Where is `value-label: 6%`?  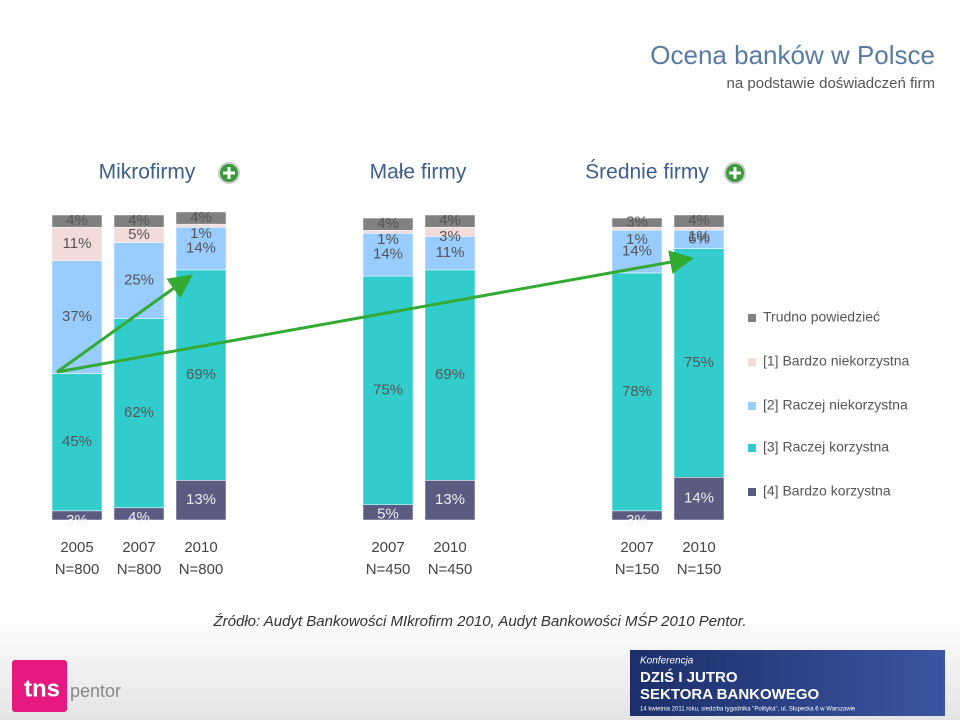 value-label: 6% is located at coordinates (699, 238).